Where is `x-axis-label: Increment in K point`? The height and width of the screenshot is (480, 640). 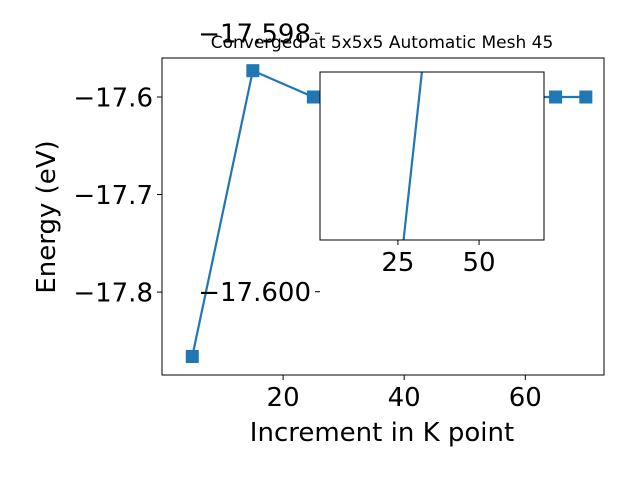
x-axis-label: Increment in K point is located at coordinates (382, 433).